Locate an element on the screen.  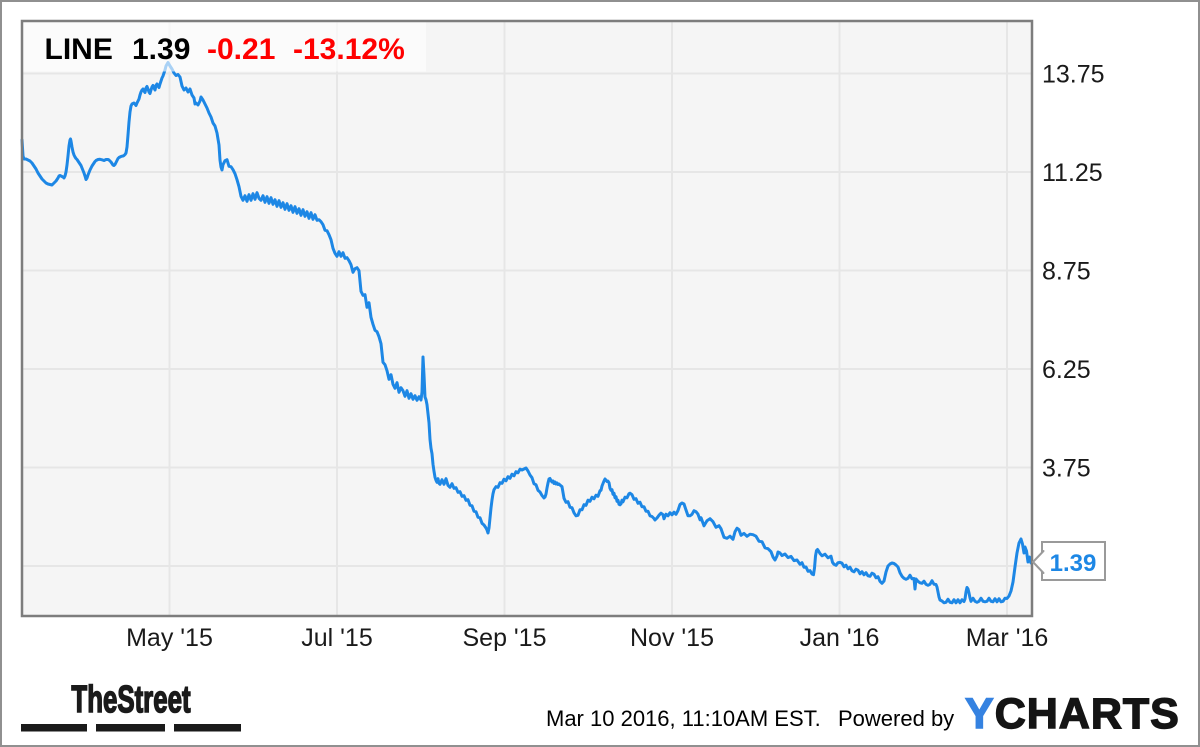
svg-text: TheStreet is located at coordinates (130, 699).